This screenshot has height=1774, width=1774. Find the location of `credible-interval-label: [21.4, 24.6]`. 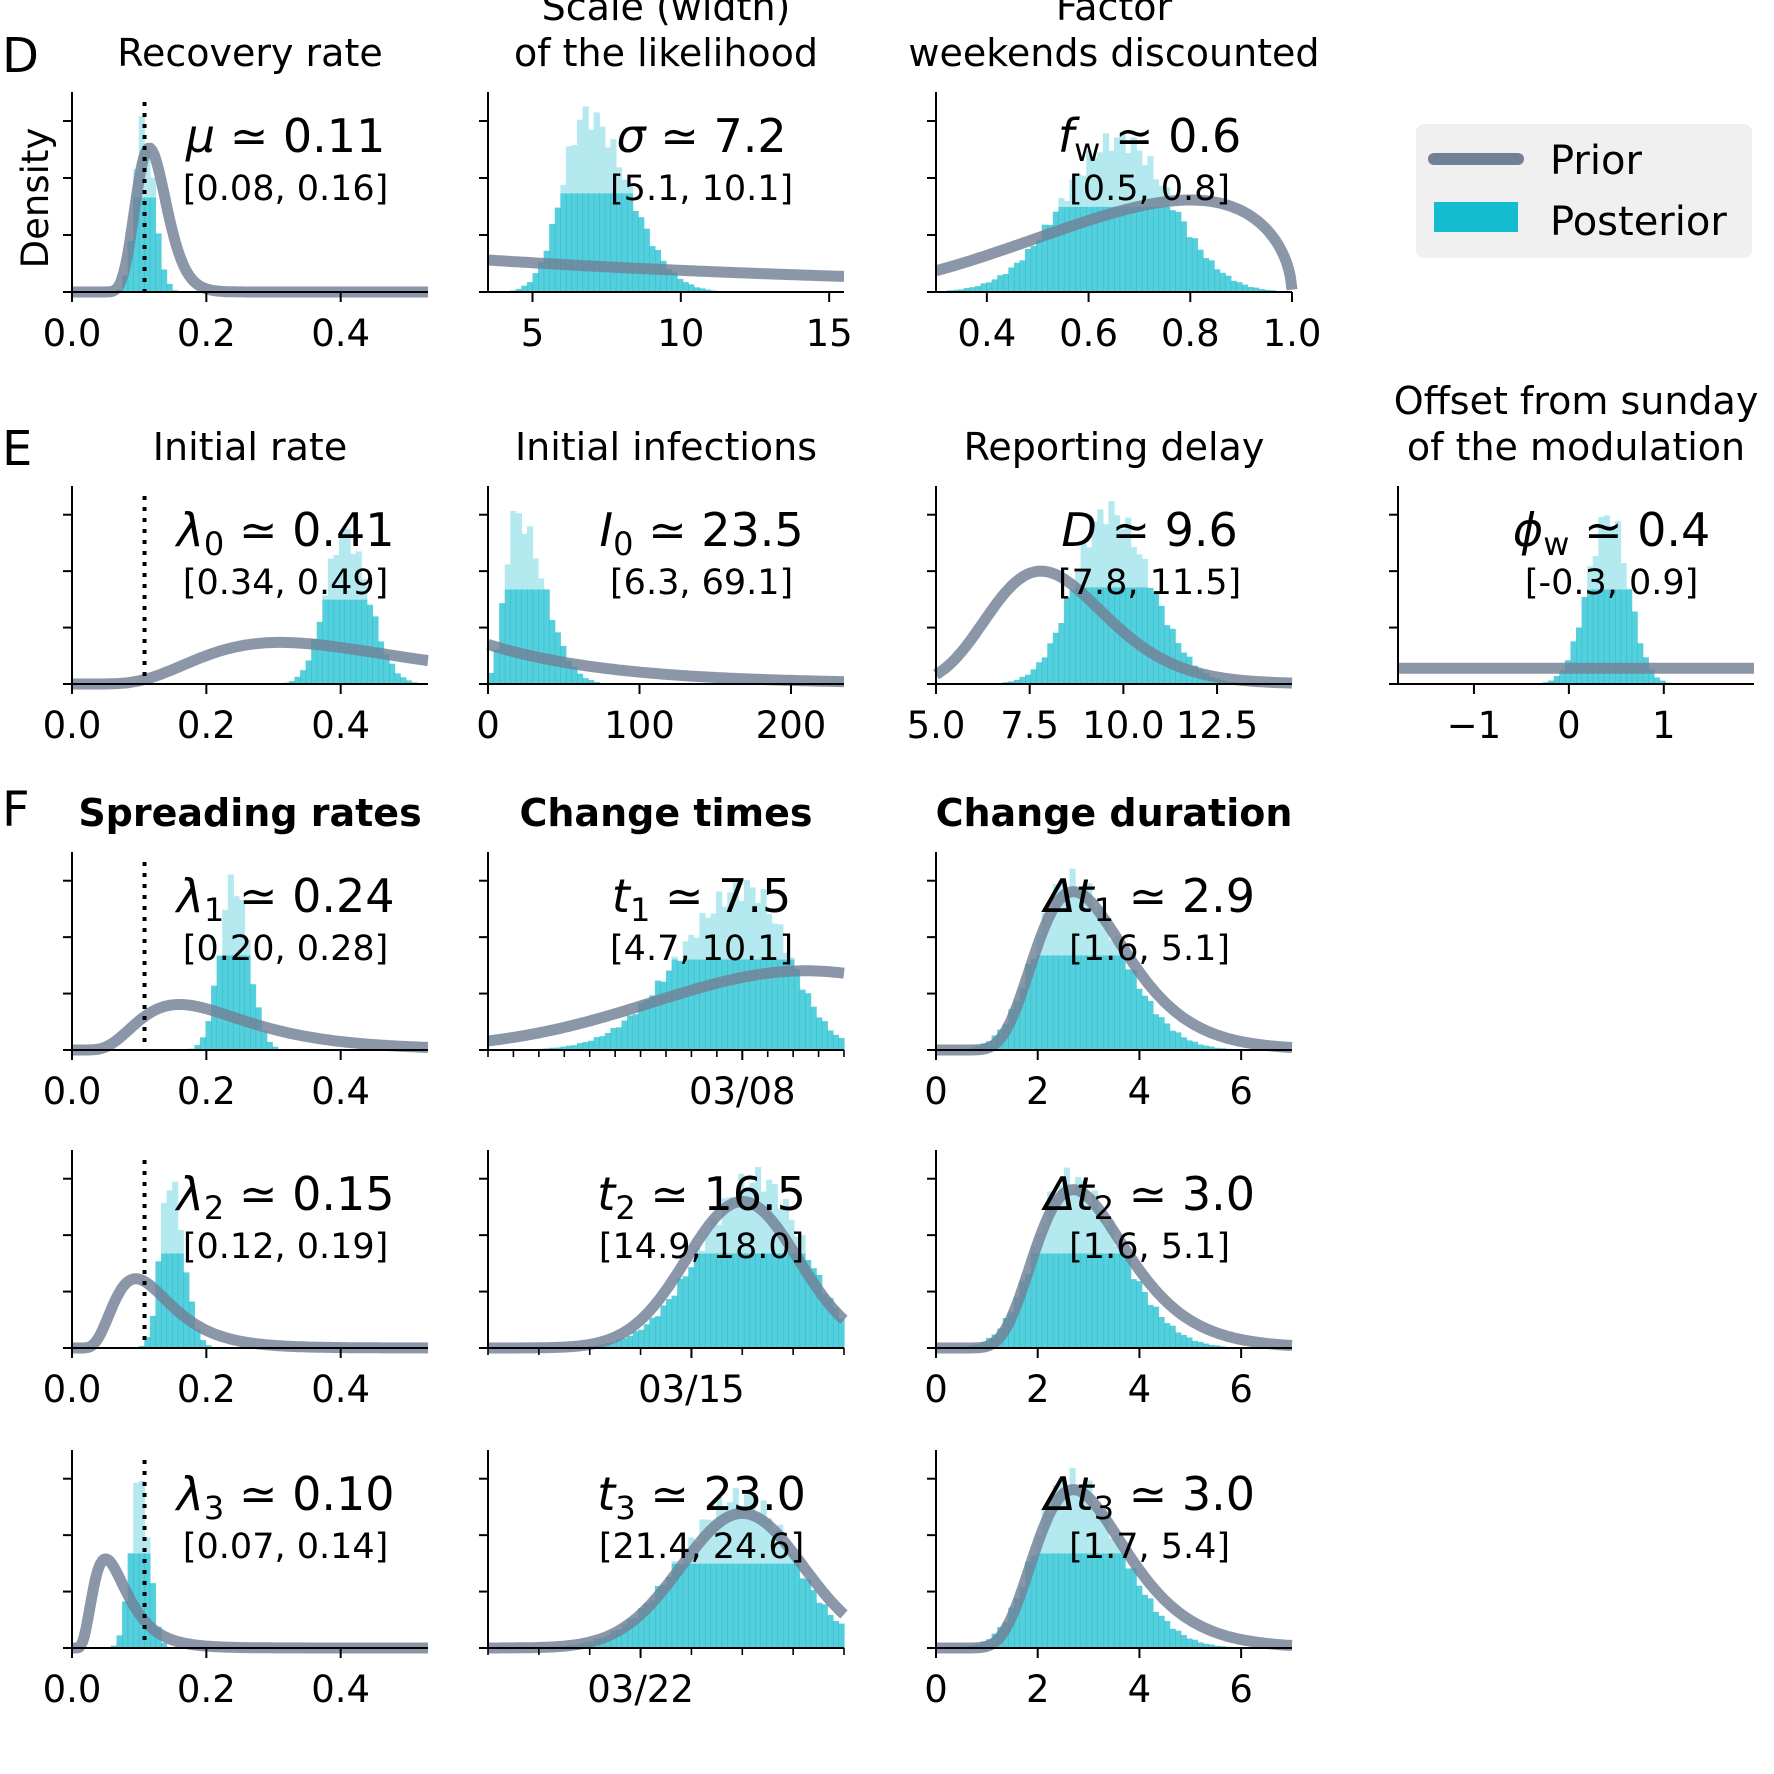

credible-interval-label: [21.4, 24.6] is located at coordinates (701, 1547).